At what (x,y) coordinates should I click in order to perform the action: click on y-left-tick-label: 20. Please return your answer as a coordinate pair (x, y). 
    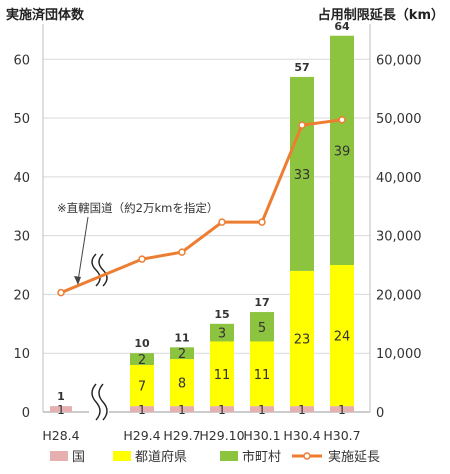
    Looking at the image, I should click on (21, 295).